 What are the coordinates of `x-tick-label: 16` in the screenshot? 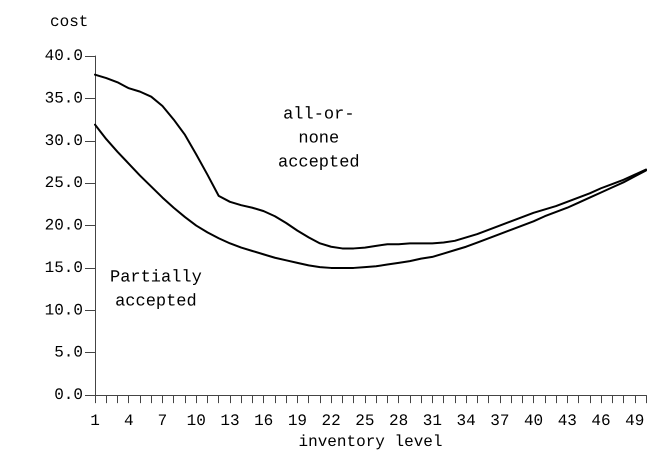 It's located at (264, 421).